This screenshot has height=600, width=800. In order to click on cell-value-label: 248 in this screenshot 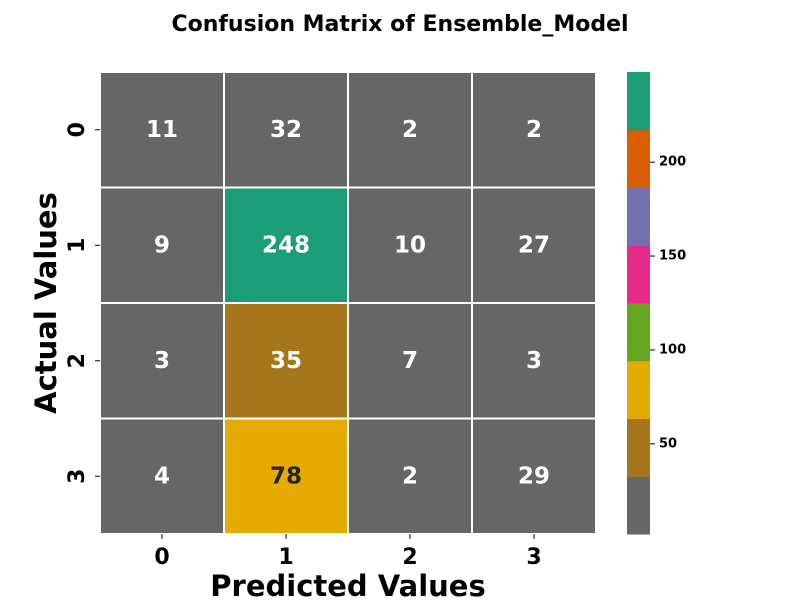, I will do `click(286, 245)`.